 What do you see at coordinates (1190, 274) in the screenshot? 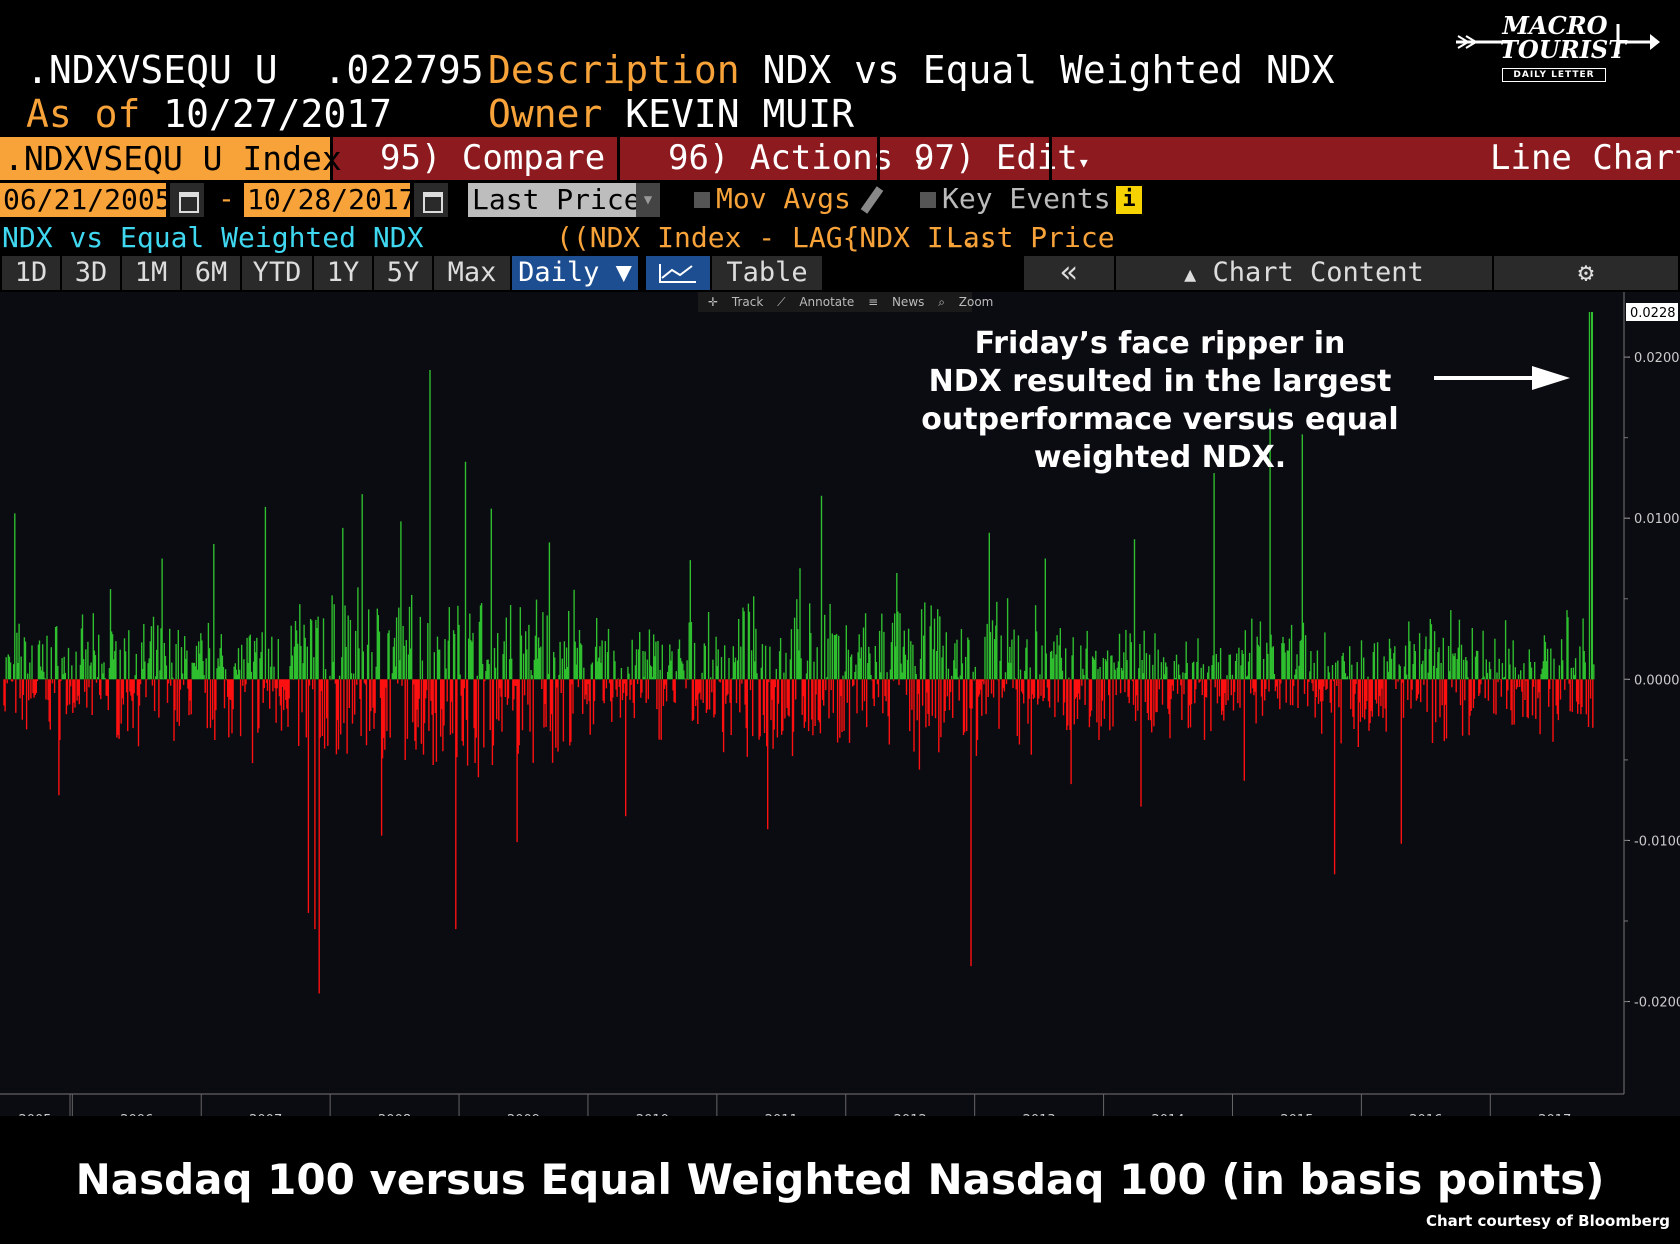
I see `chart-content-icon: ▲` at bounding box center [1190, 274].